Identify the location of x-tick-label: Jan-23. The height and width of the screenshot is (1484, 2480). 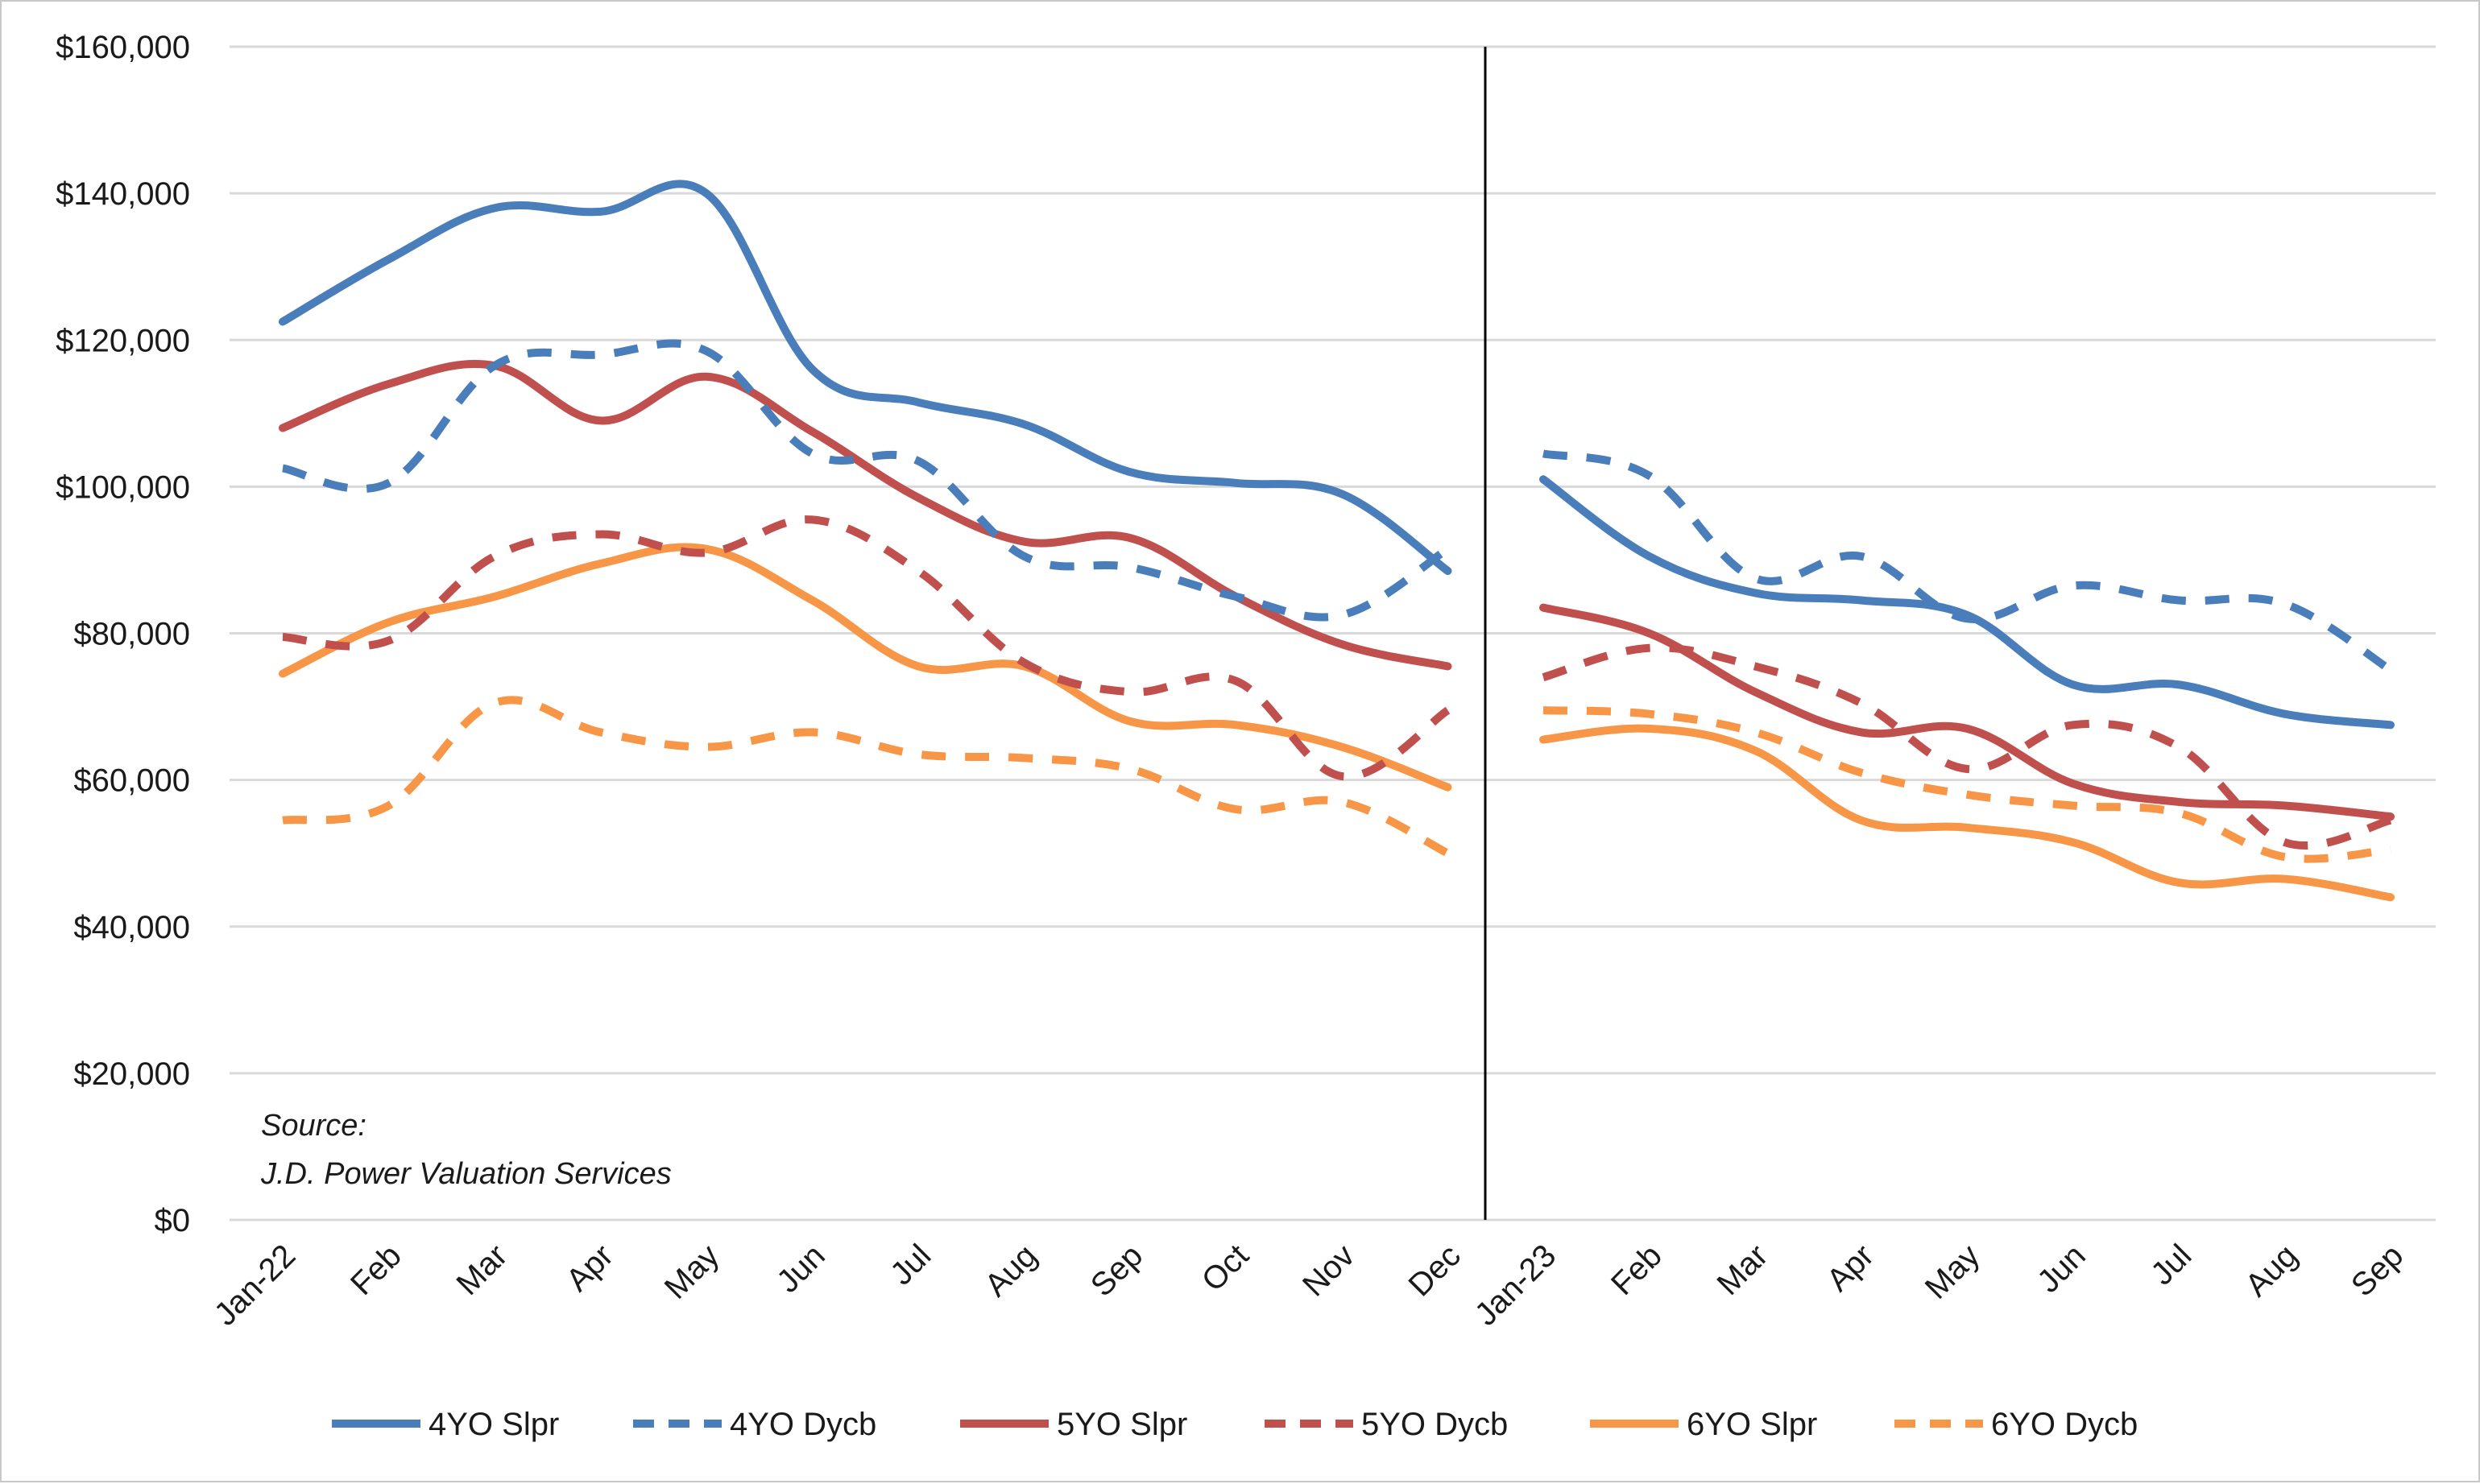
(1515, 1285).